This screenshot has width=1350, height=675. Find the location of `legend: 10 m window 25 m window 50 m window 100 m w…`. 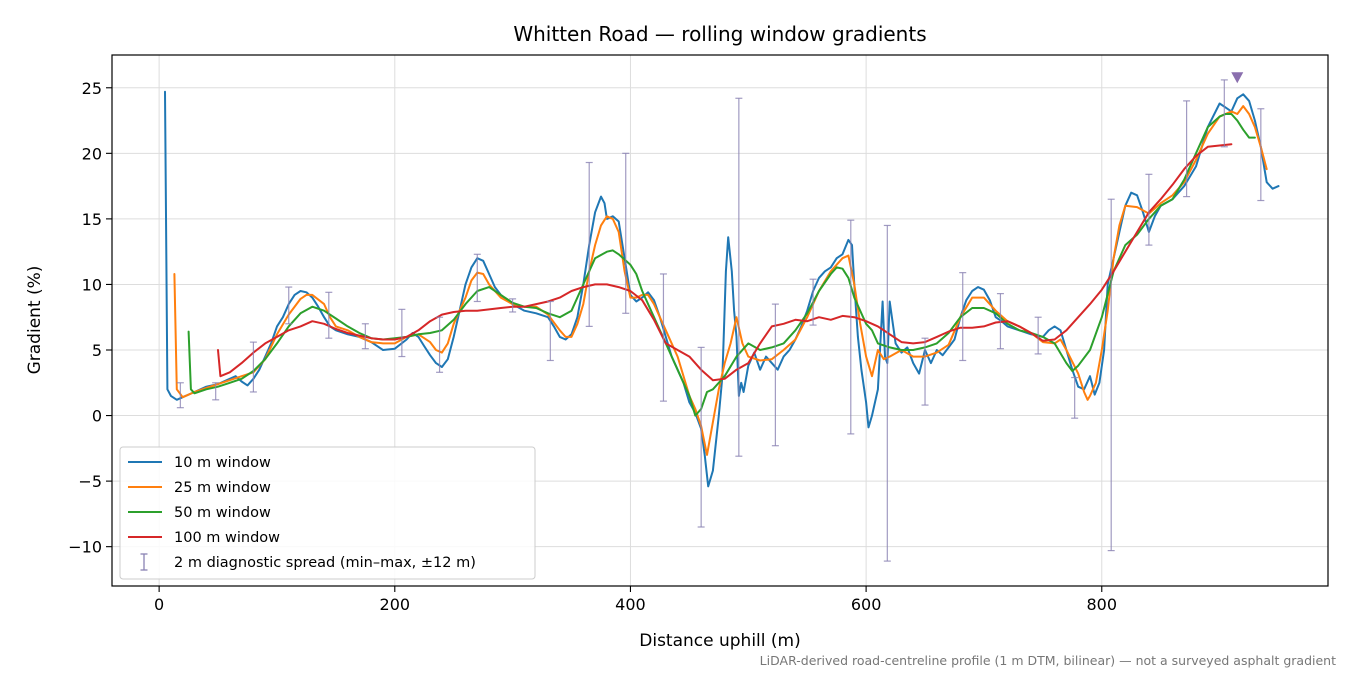

legend: 10 m window 25 m window 50 m window 100 m w… is located at coordinates (327, 513).